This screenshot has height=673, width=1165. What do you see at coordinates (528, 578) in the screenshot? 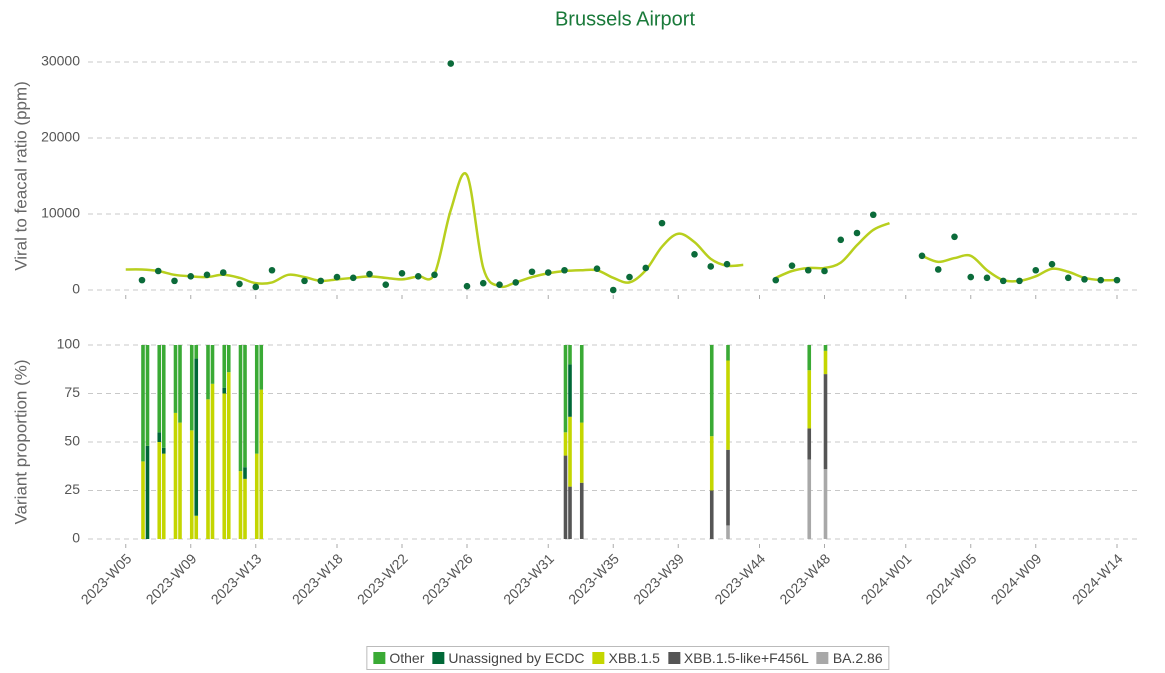
I see `x-tick-label: 2023-W31` at bounding box center [528, 578].